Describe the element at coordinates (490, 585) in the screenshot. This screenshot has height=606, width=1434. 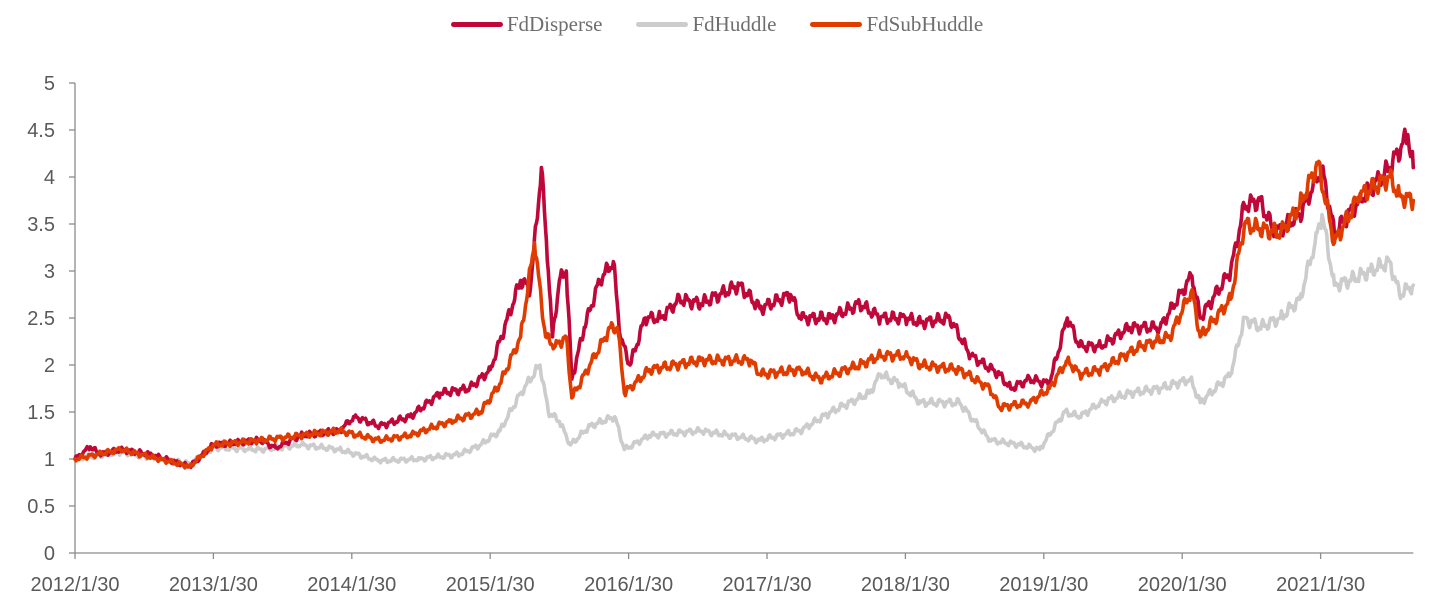
I see `x-tick-label: 2015/1/30` at that location.